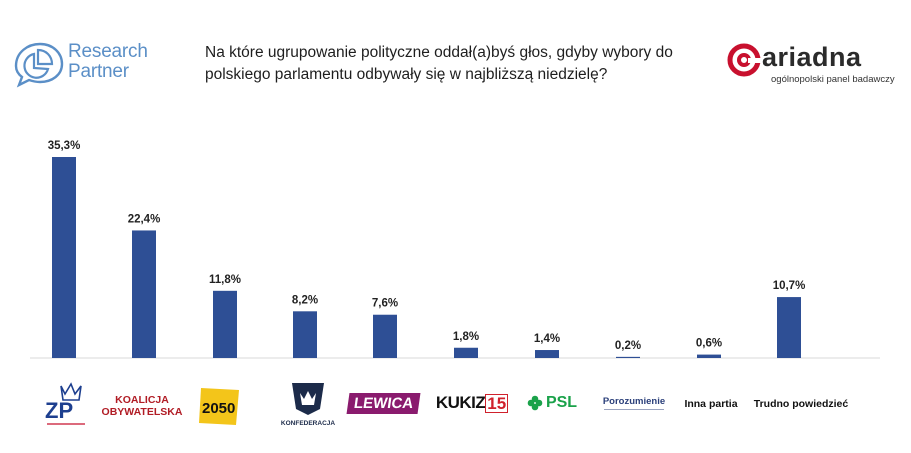 This screenshot has width=911, height=453. I want to click on logo-2050: 2050, so click(219, 406).